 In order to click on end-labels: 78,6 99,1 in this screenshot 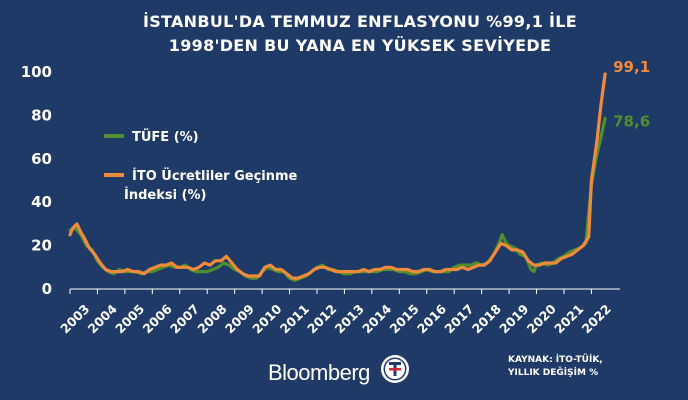, I will do `click(631, 94)`.